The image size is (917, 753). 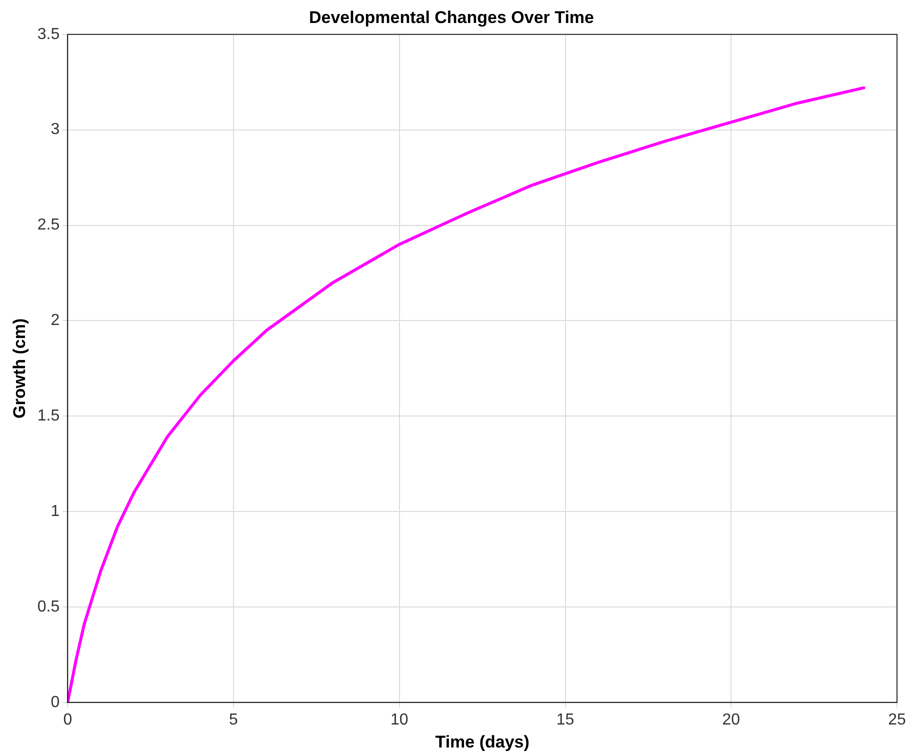 What do you see at coordinates (897, 719) in the screenshot?
I see `x-tick-label: 25` at bounding box center [897, 719].